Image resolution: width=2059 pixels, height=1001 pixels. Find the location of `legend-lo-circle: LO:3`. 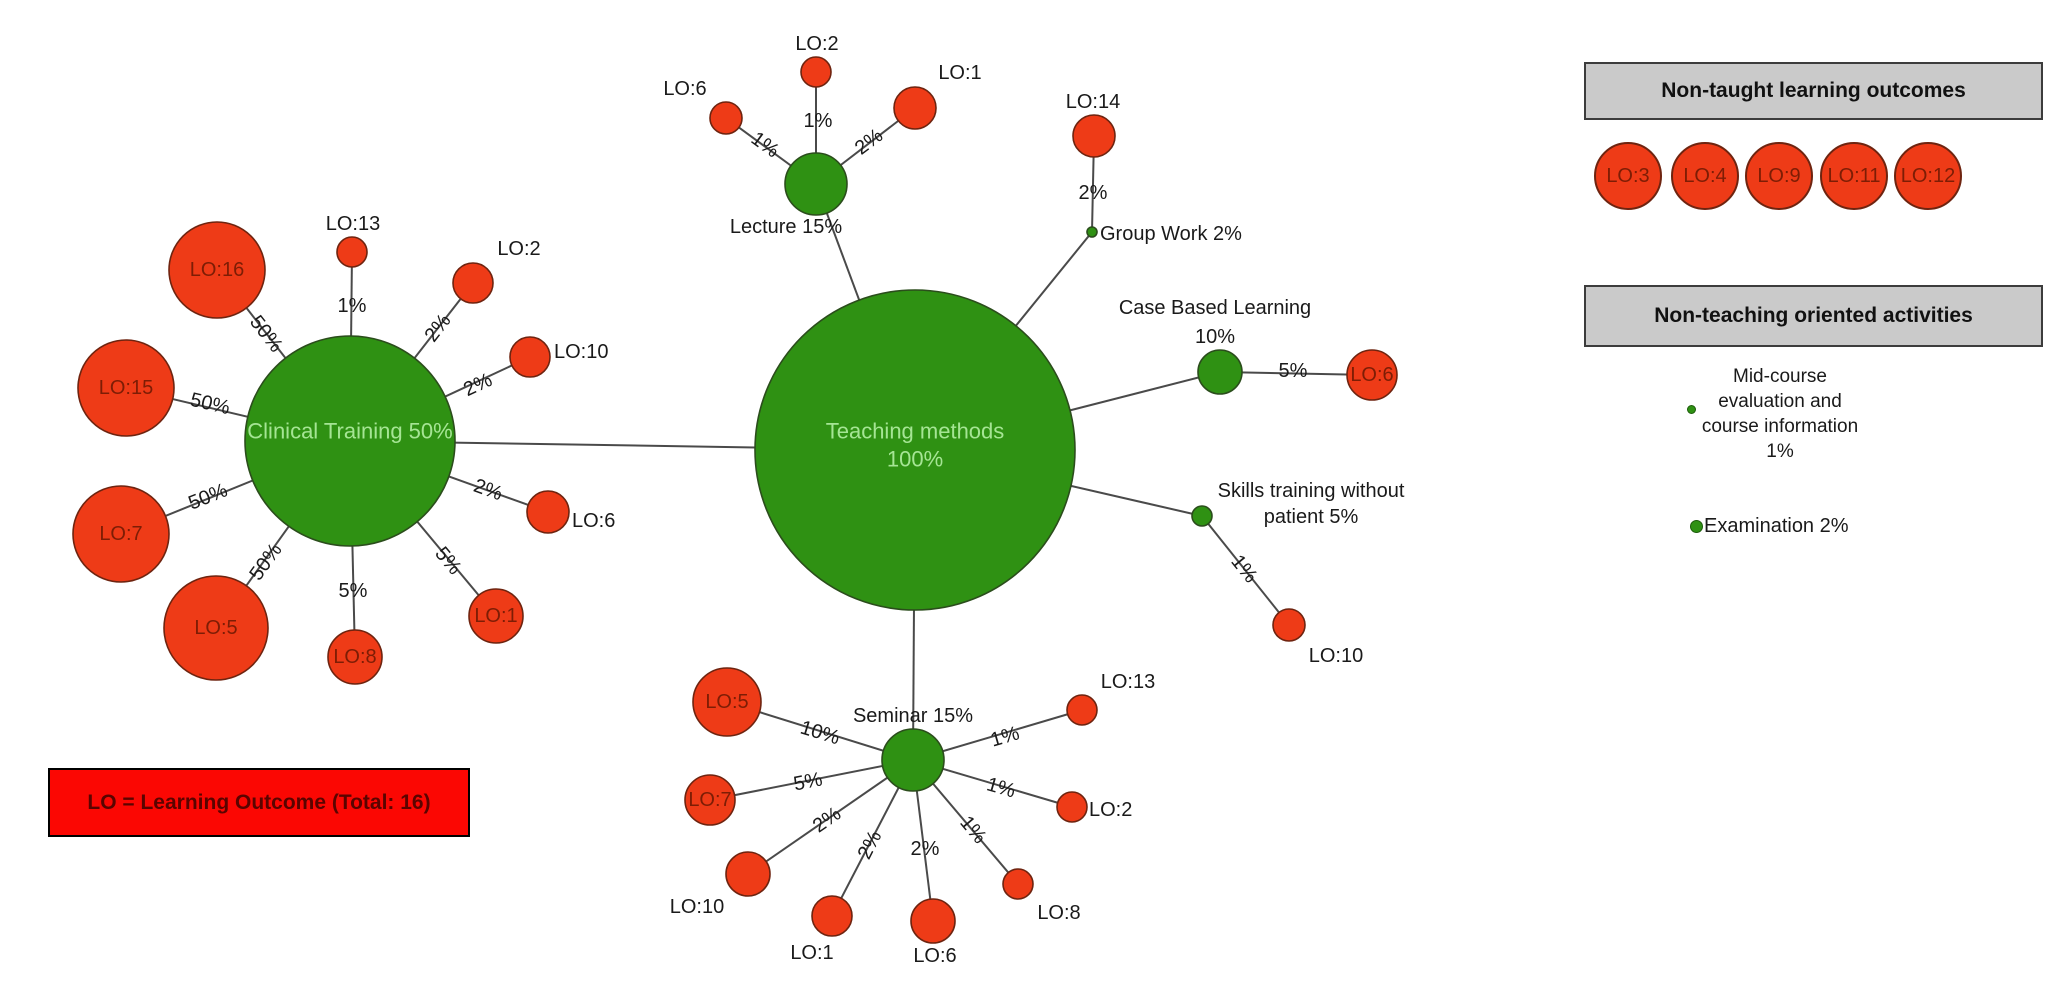

legend-lo-circle: LO:3 is located at coordinates (1628, 176).